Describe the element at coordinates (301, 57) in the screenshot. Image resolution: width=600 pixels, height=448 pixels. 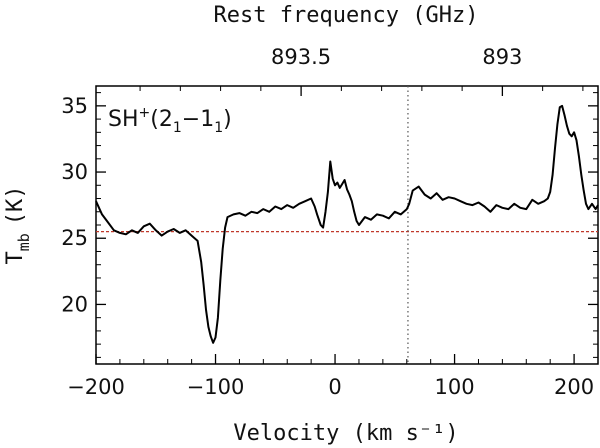
I see `top-tick-label: 893.5` at that location.